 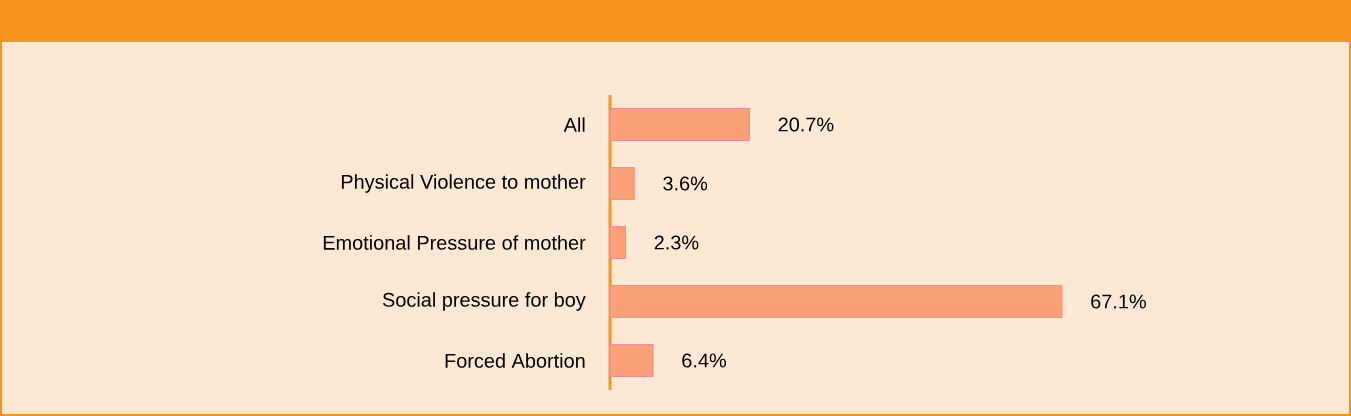 What do you see at coordinates (574, 124) in the screenshot?
I see `y-tick-label: All` at bounding box center [574, 124].